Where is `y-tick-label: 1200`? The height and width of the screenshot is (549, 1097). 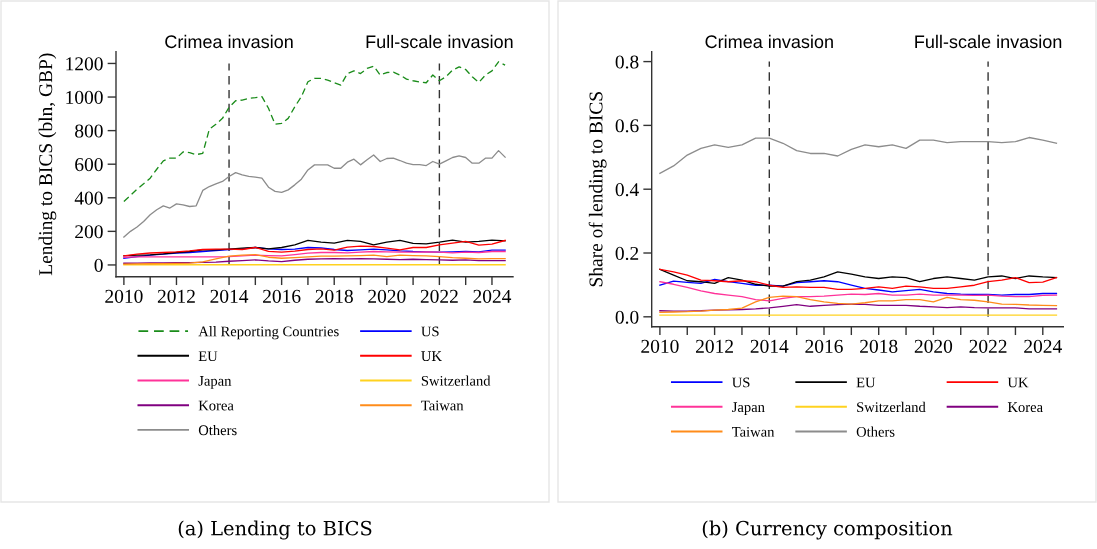
y-tick-label: 1200 is located at coordinates (84, 64).